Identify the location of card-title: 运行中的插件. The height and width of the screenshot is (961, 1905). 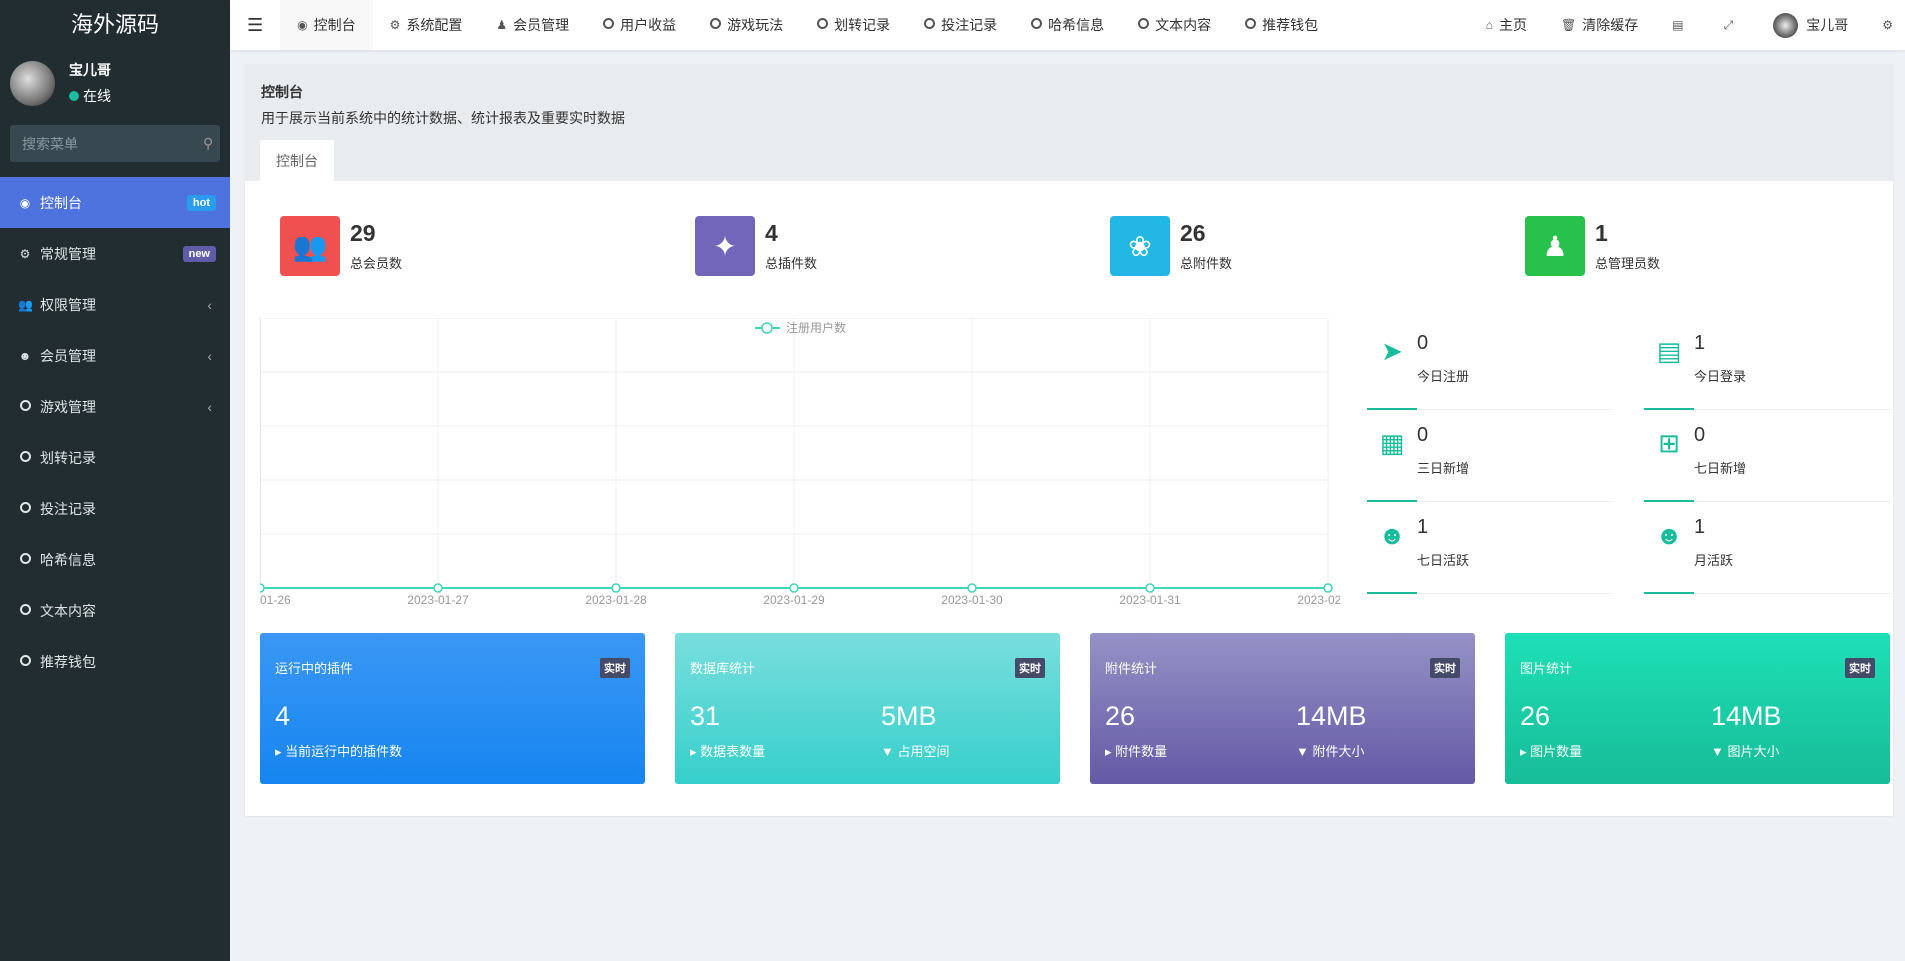
(314, 668).